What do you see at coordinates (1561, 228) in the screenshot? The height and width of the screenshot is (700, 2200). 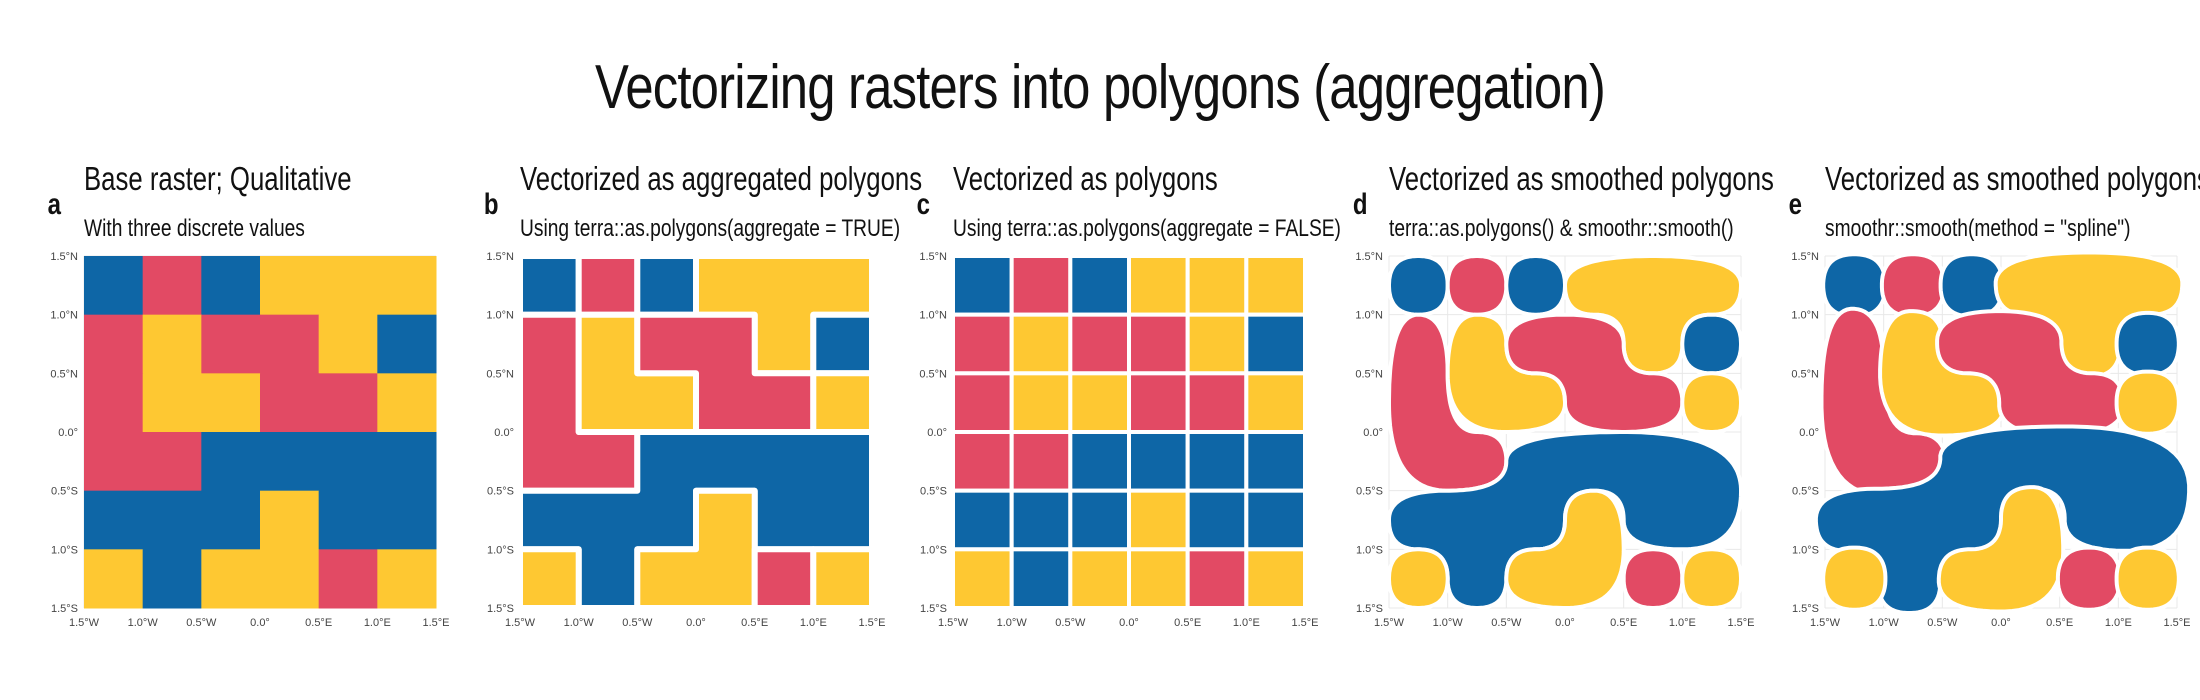 I see `panel-subtitle: terra::as.polygons() & smoothr::smooth()` at bounding box center [1561, 228].